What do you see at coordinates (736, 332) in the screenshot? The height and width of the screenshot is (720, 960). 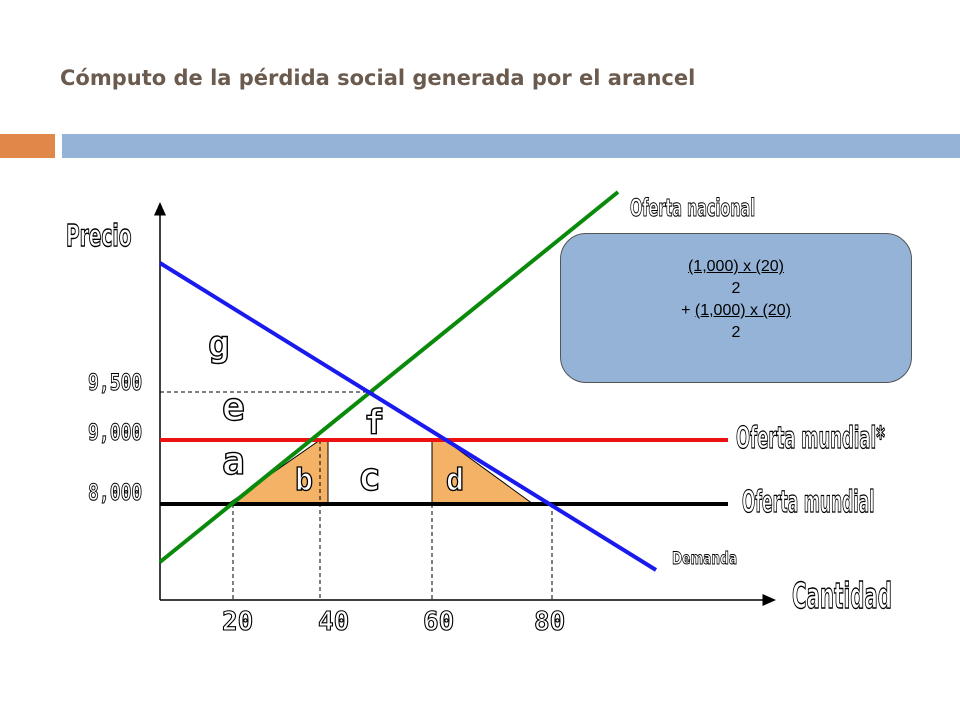 I see `formula-line-4: 2` at bounding box center [736, 332].